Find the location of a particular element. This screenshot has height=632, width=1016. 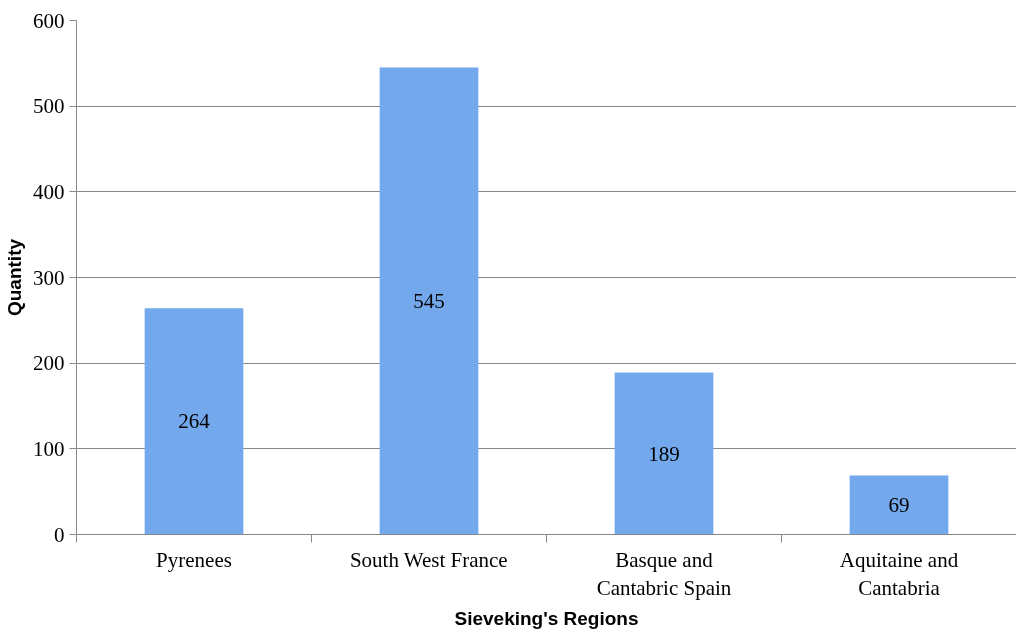

y-tick-label: 500 is located at coordinates (49, 106).